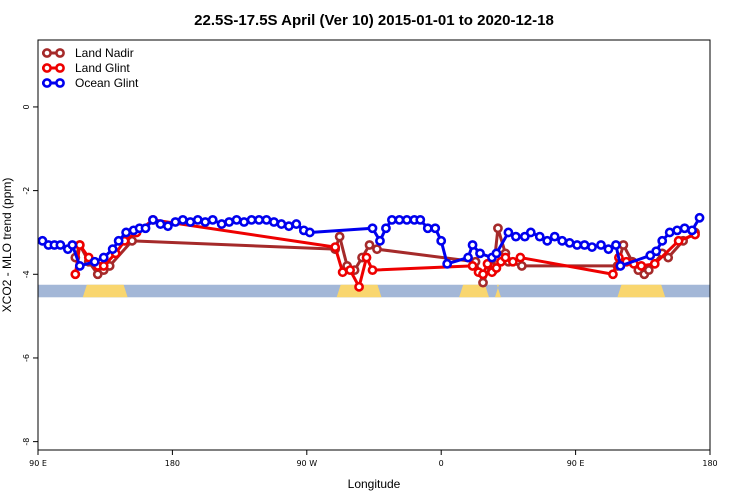  I want to click on x-axis-label: Longitude, so click(374, 484).